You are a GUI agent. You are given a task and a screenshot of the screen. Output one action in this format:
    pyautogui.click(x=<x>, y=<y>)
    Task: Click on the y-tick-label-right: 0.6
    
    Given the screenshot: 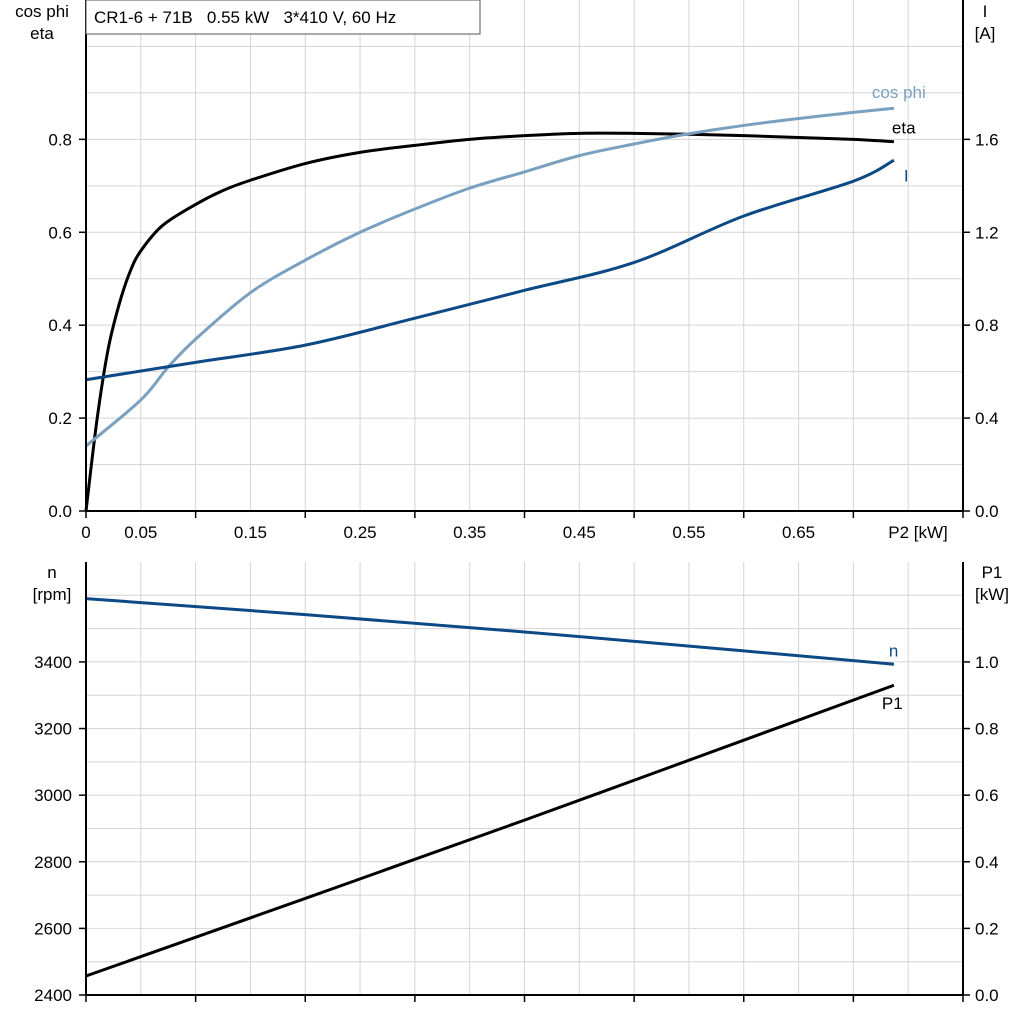 What is the action you would take?
    pyautogui.click(x=987, y=795)
    